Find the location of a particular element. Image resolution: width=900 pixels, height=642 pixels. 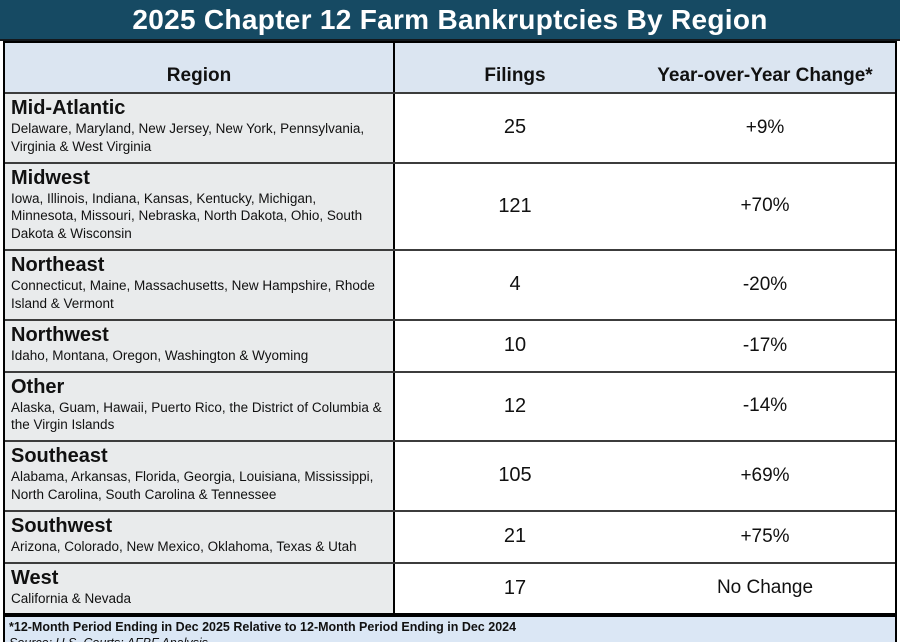

change-value: -14% is located at coordinates (765, 406).